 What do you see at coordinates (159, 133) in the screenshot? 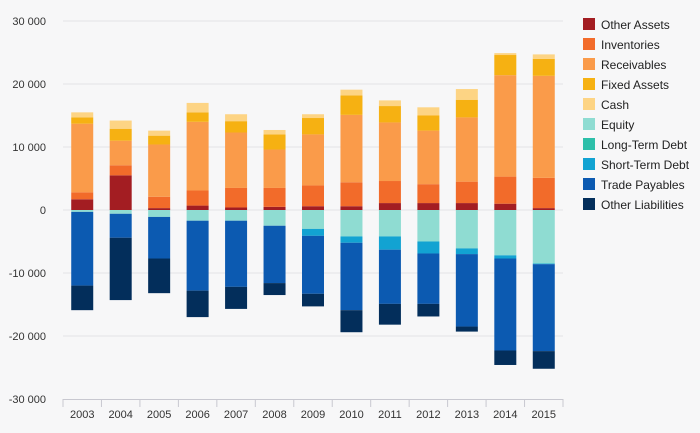
I see `bar-cash-2005` at bounding box center [159, 133].